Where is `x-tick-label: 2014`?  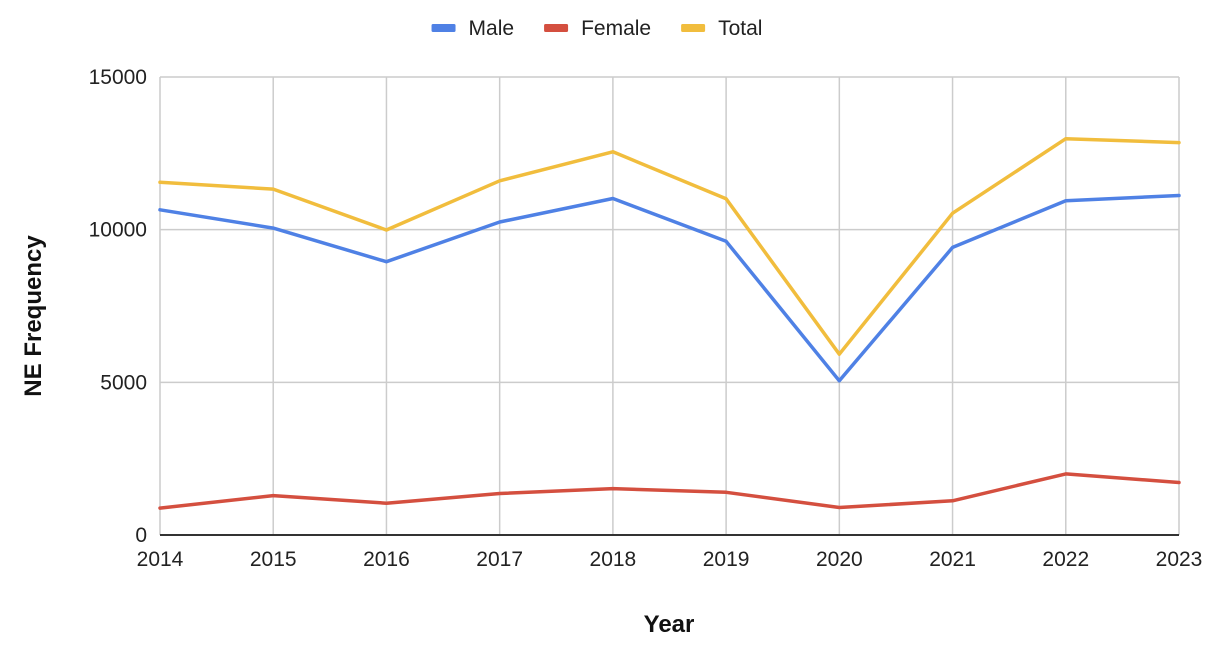 x-tick-label: 2014 is located at coordinates (160, 559).